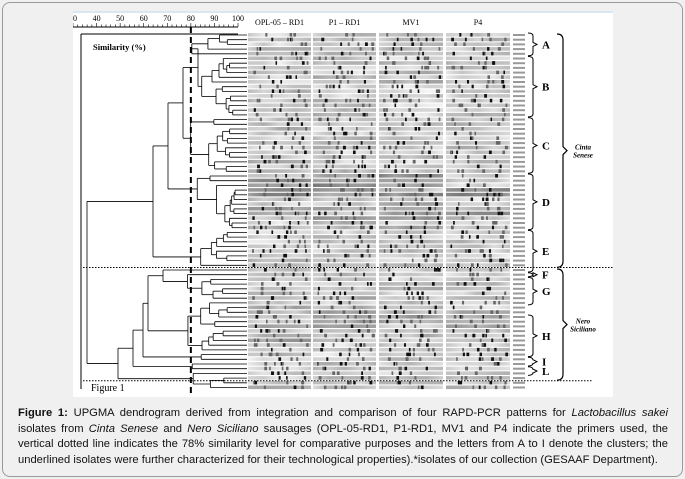 This screenshot has height=479, width=685. Describe the element at coordinates (108, 388) in the screenshot. I see `figure-label: Figure 1` at that location.